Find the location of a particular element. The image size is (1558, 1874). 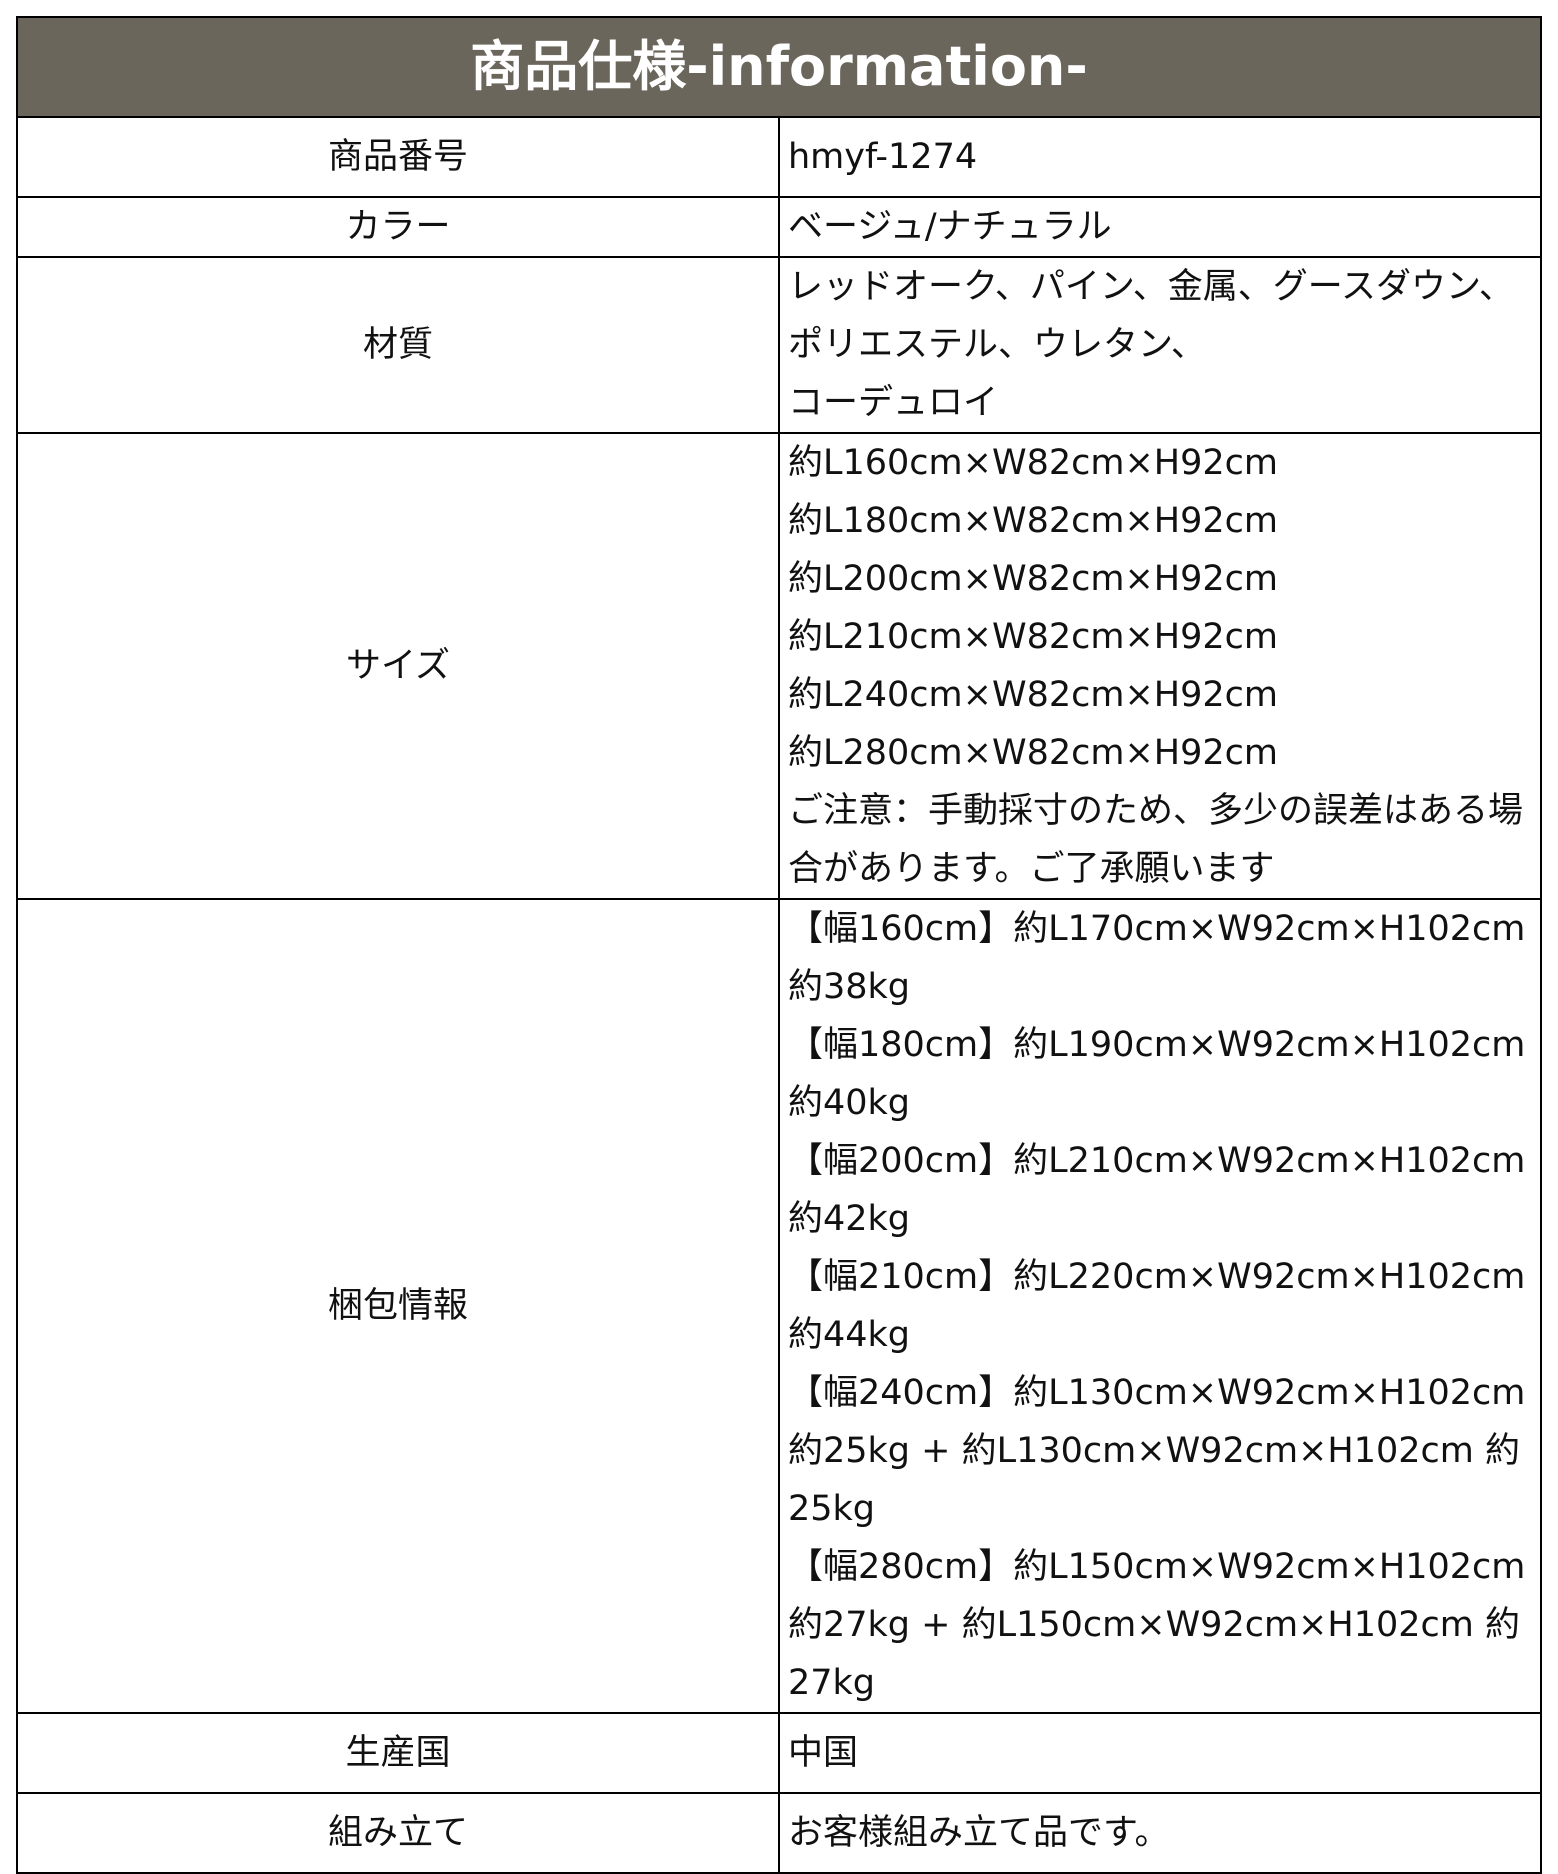

value-line: コーデュロイ is located at coordinates (893, 403).